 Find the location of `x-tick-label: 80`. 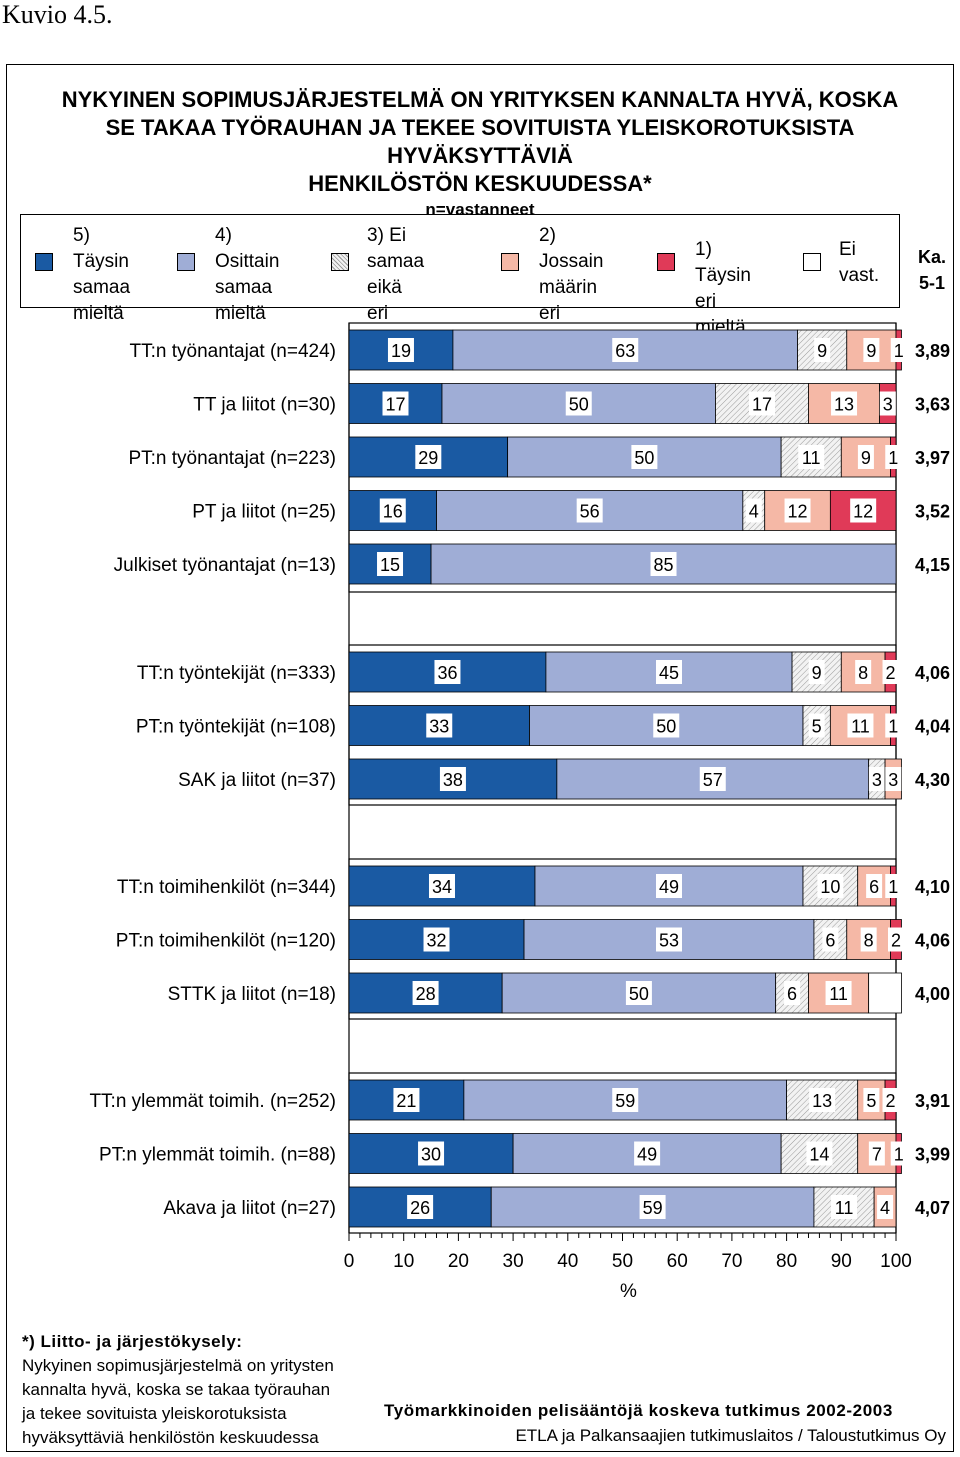

x-tick-label: 80 is located at coordinates (786, 1261).